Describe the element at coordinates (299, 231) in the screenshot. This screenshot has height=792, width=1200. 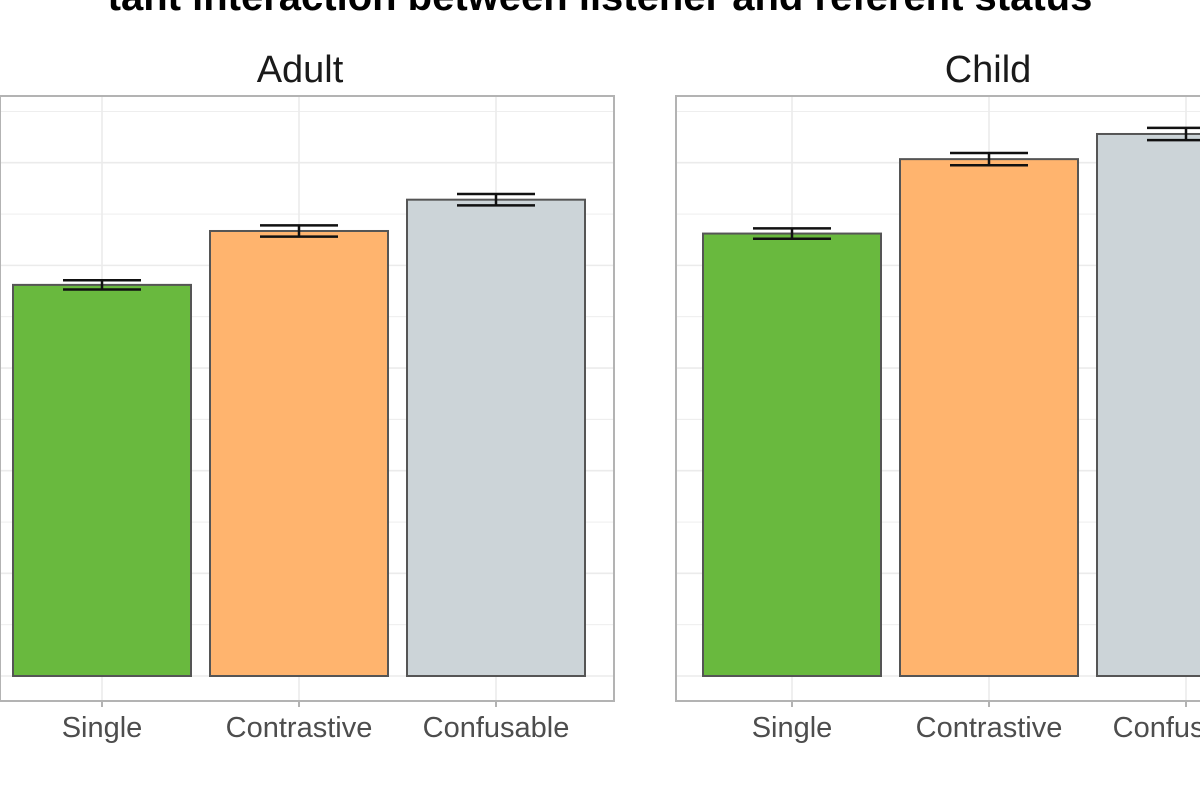
I see `errorbar-adult-contrastive` at that location.